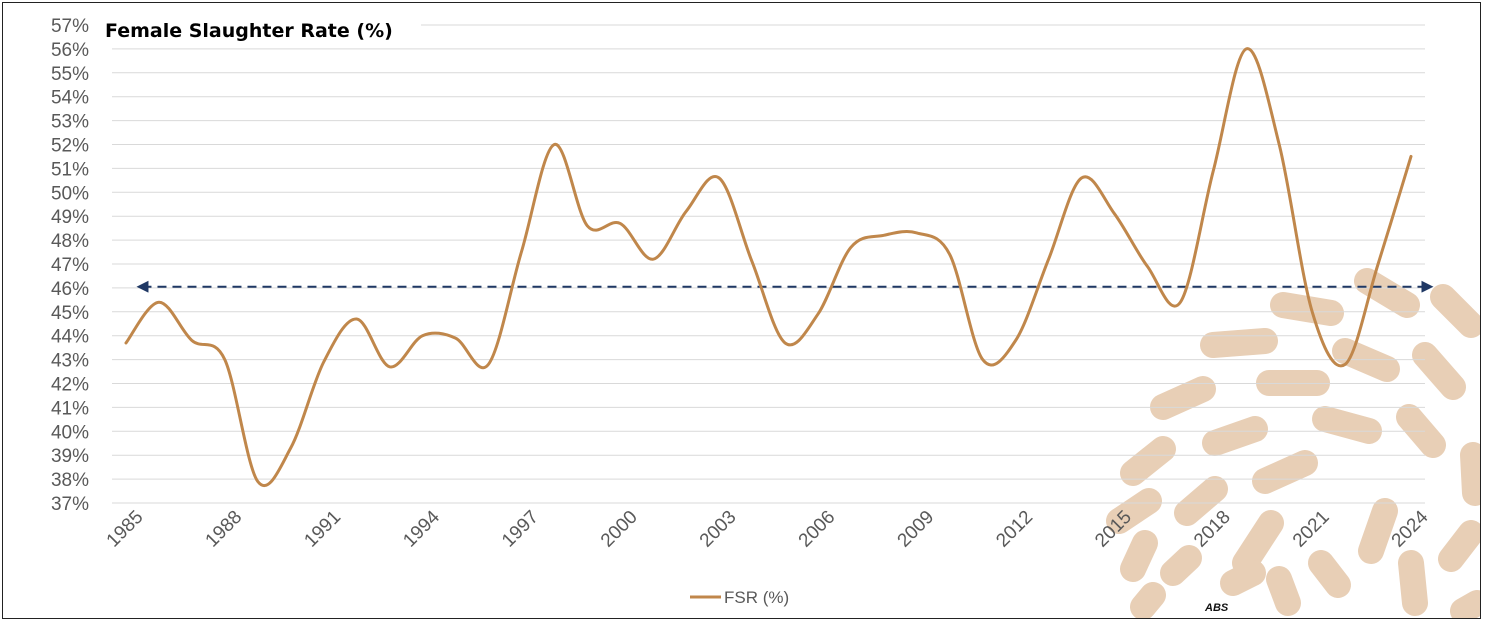  Describe the element at coordinates (1014, 529) in the screenshot. I see `x-tick-label: 2012` at that location.